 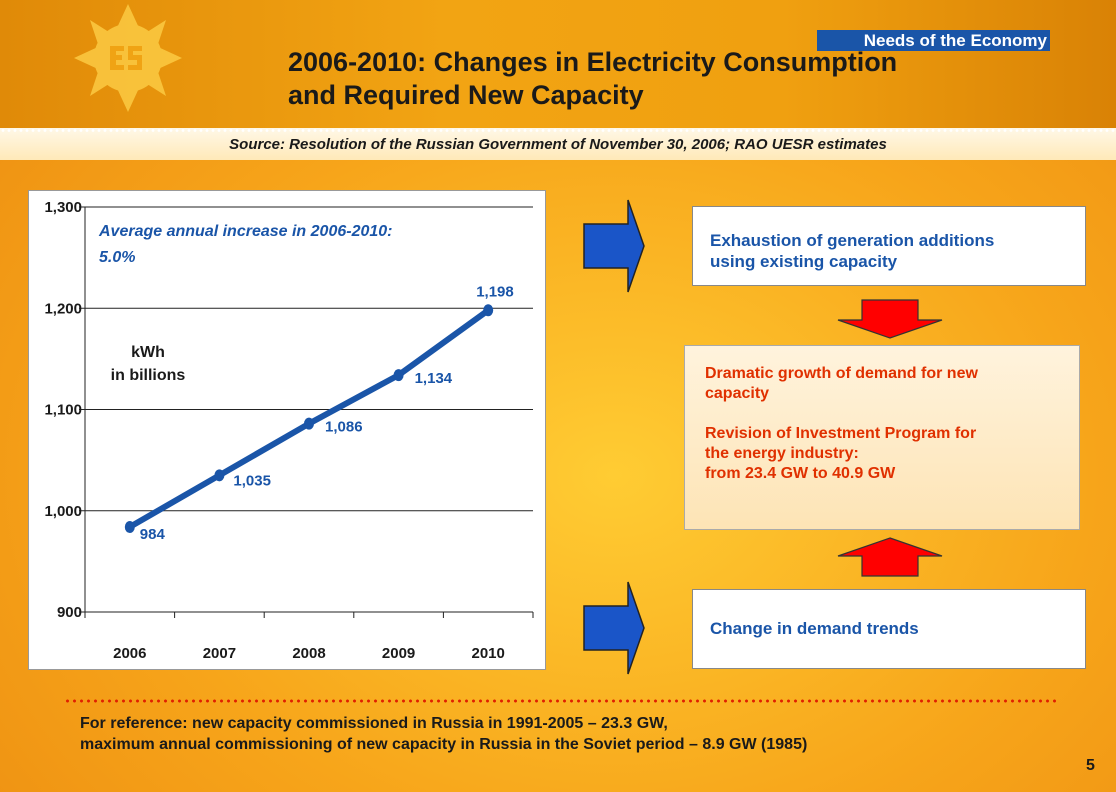 I want to click on x-tick-label: 2010, so click(x=488, y=653).